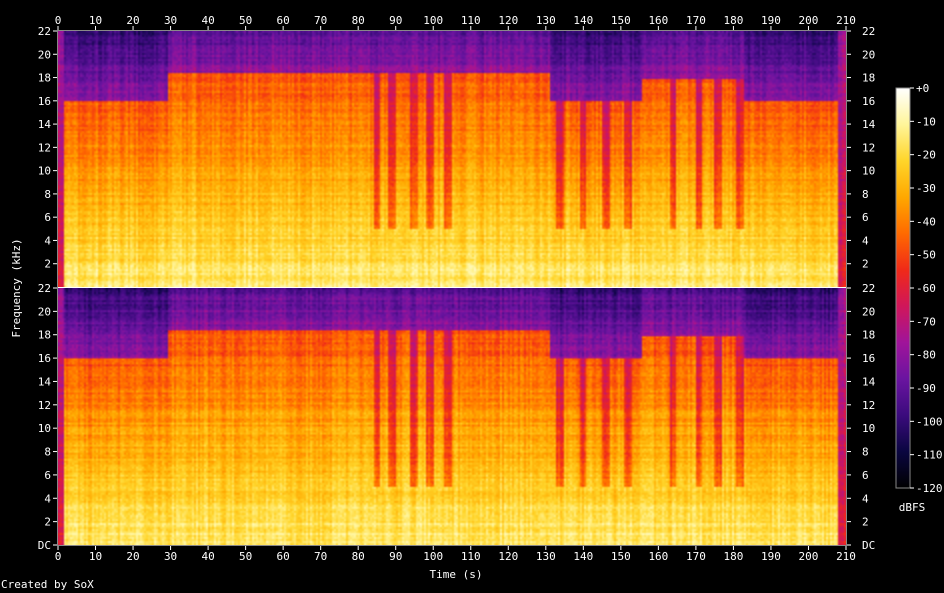 The image size is (944, 593). I want to click on x-tick-label-bottom: 150, so click(621, 556).